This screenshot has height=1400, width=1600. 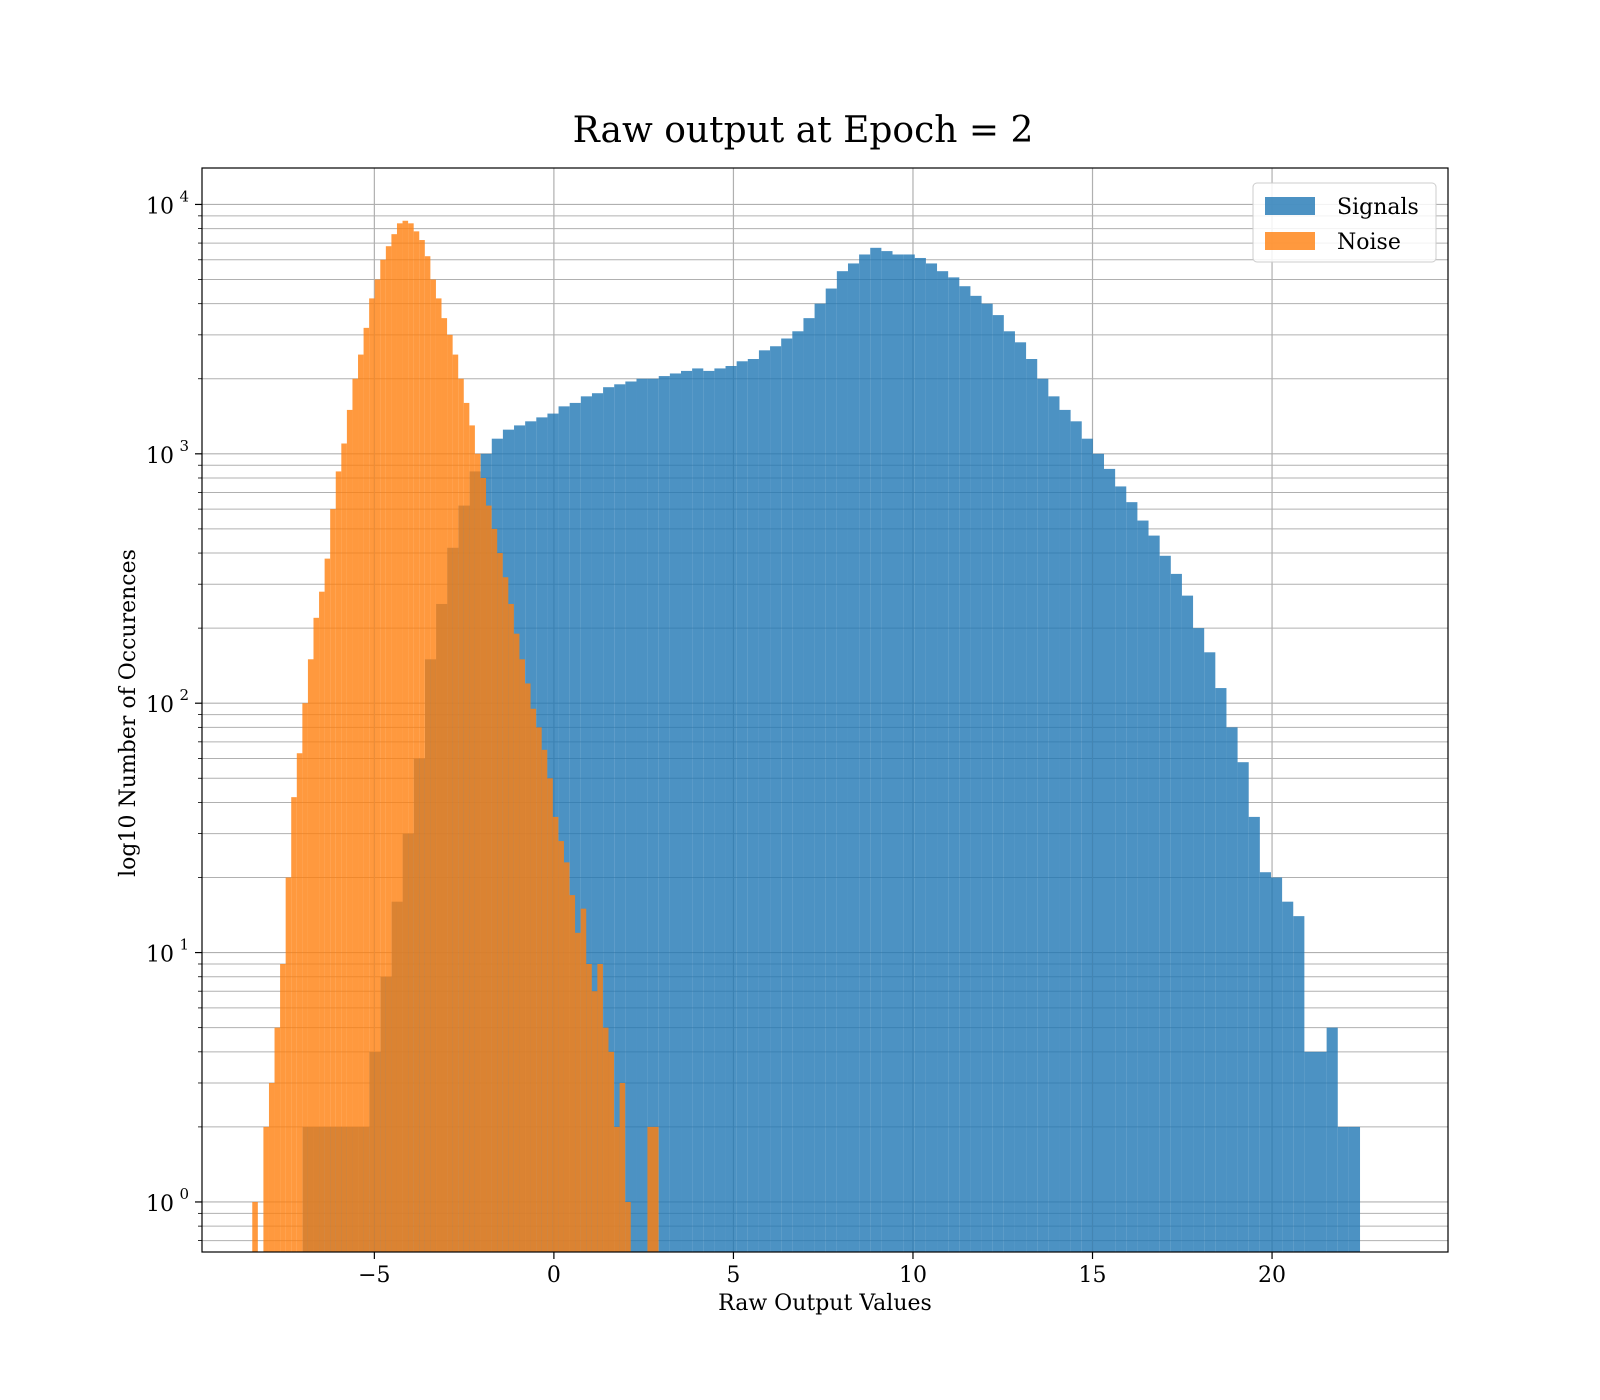 What do you see at coordinates (160, 955) in the screenshot?
I see `y-tick-label: 10` at bounding box center [160, 955].